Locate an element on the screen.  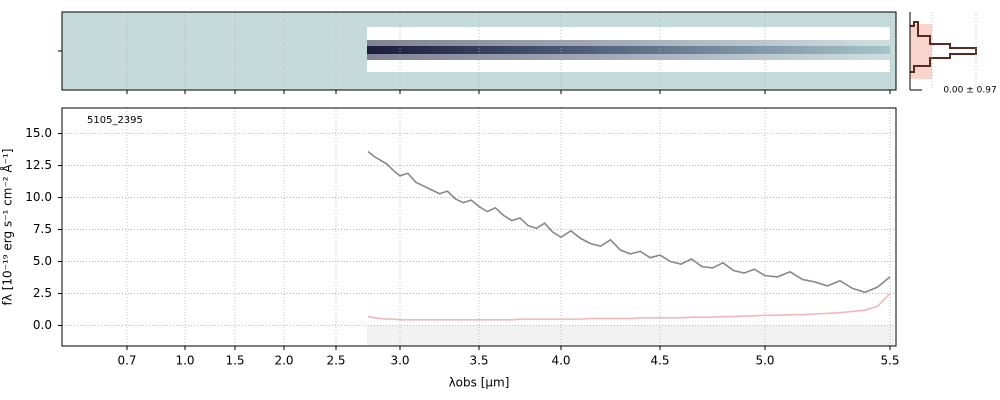
zero-shade is located at coordinates (630, 335).